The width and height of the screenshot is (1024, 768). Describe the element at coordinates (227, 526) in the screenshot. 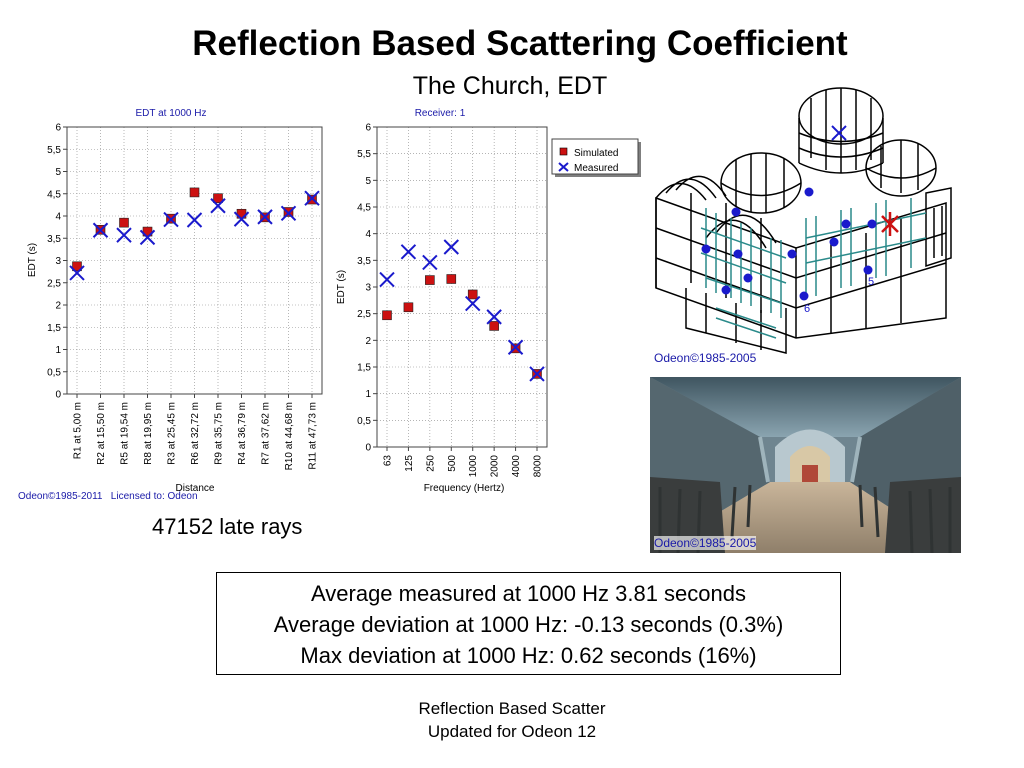

I see `late-rays-label: 47152 late rays` at that location.